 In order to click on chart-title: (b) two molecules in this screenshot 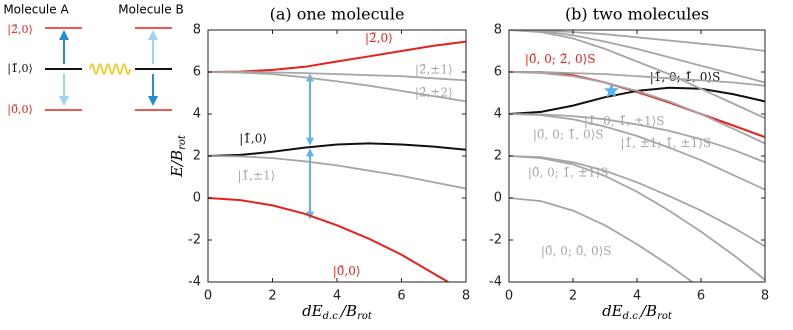, I will do `click(637, 14)`.